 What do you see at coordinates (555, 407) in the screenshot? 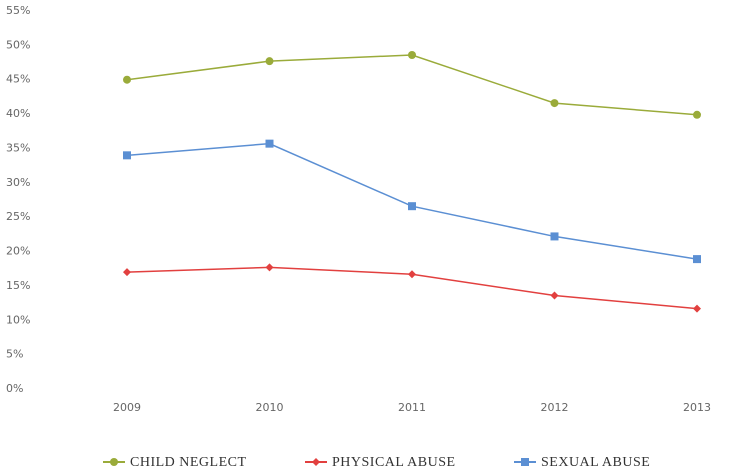
I see `x-tick-label: 2012` at bounding box center [555, 407].